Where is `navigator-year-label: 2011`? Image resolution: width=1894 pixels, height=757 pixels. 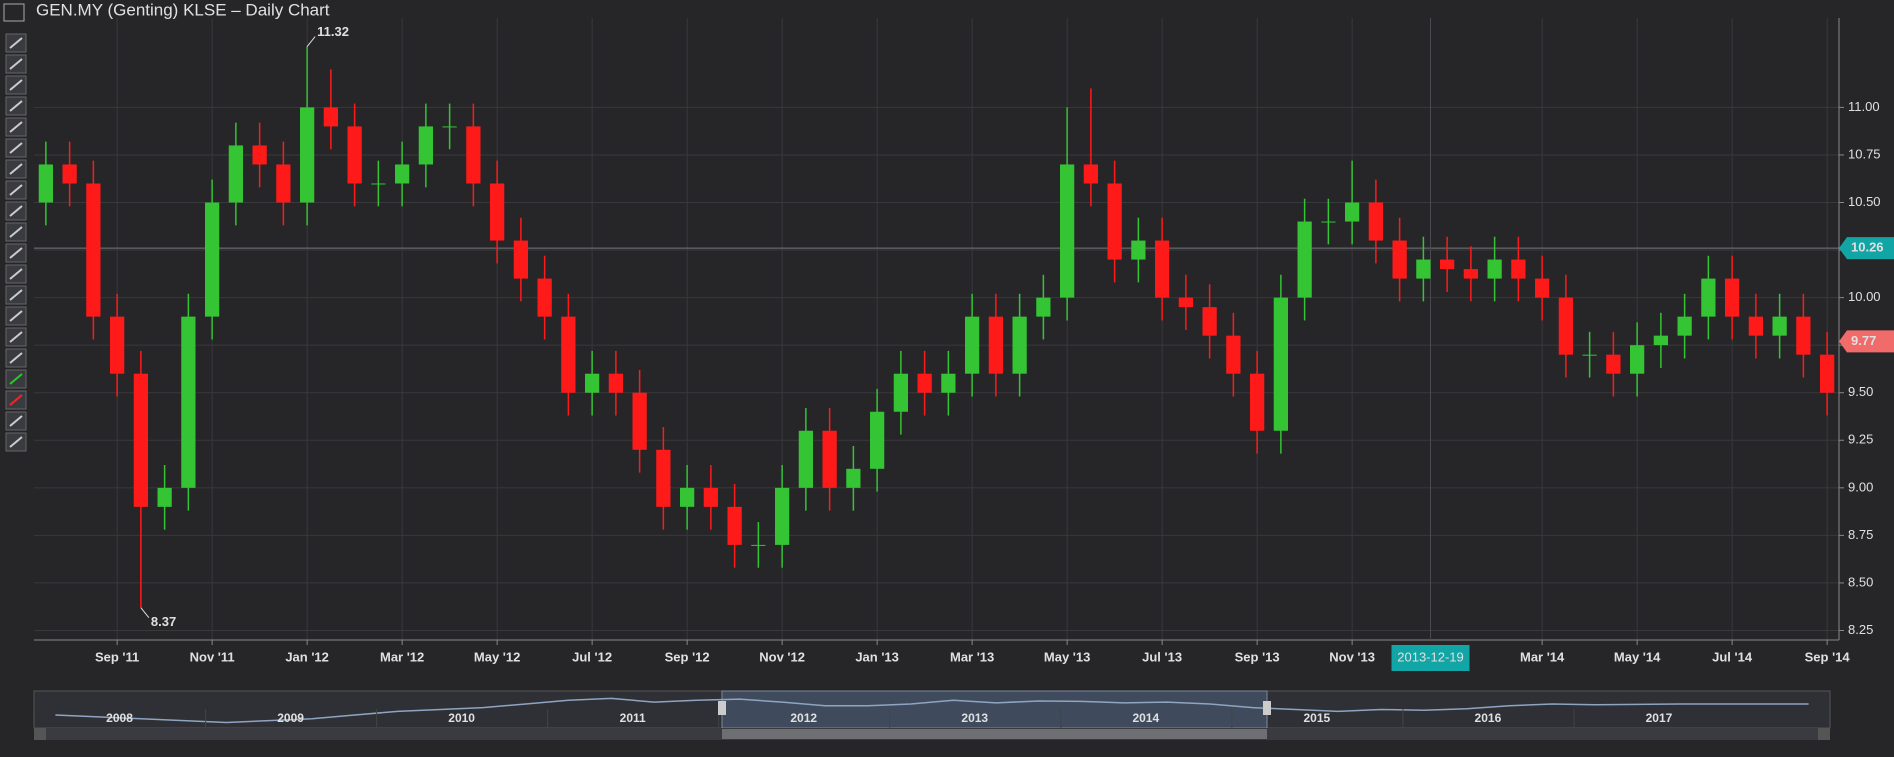
navigator-year-label: 2011 is located at coordinates (633, 718).